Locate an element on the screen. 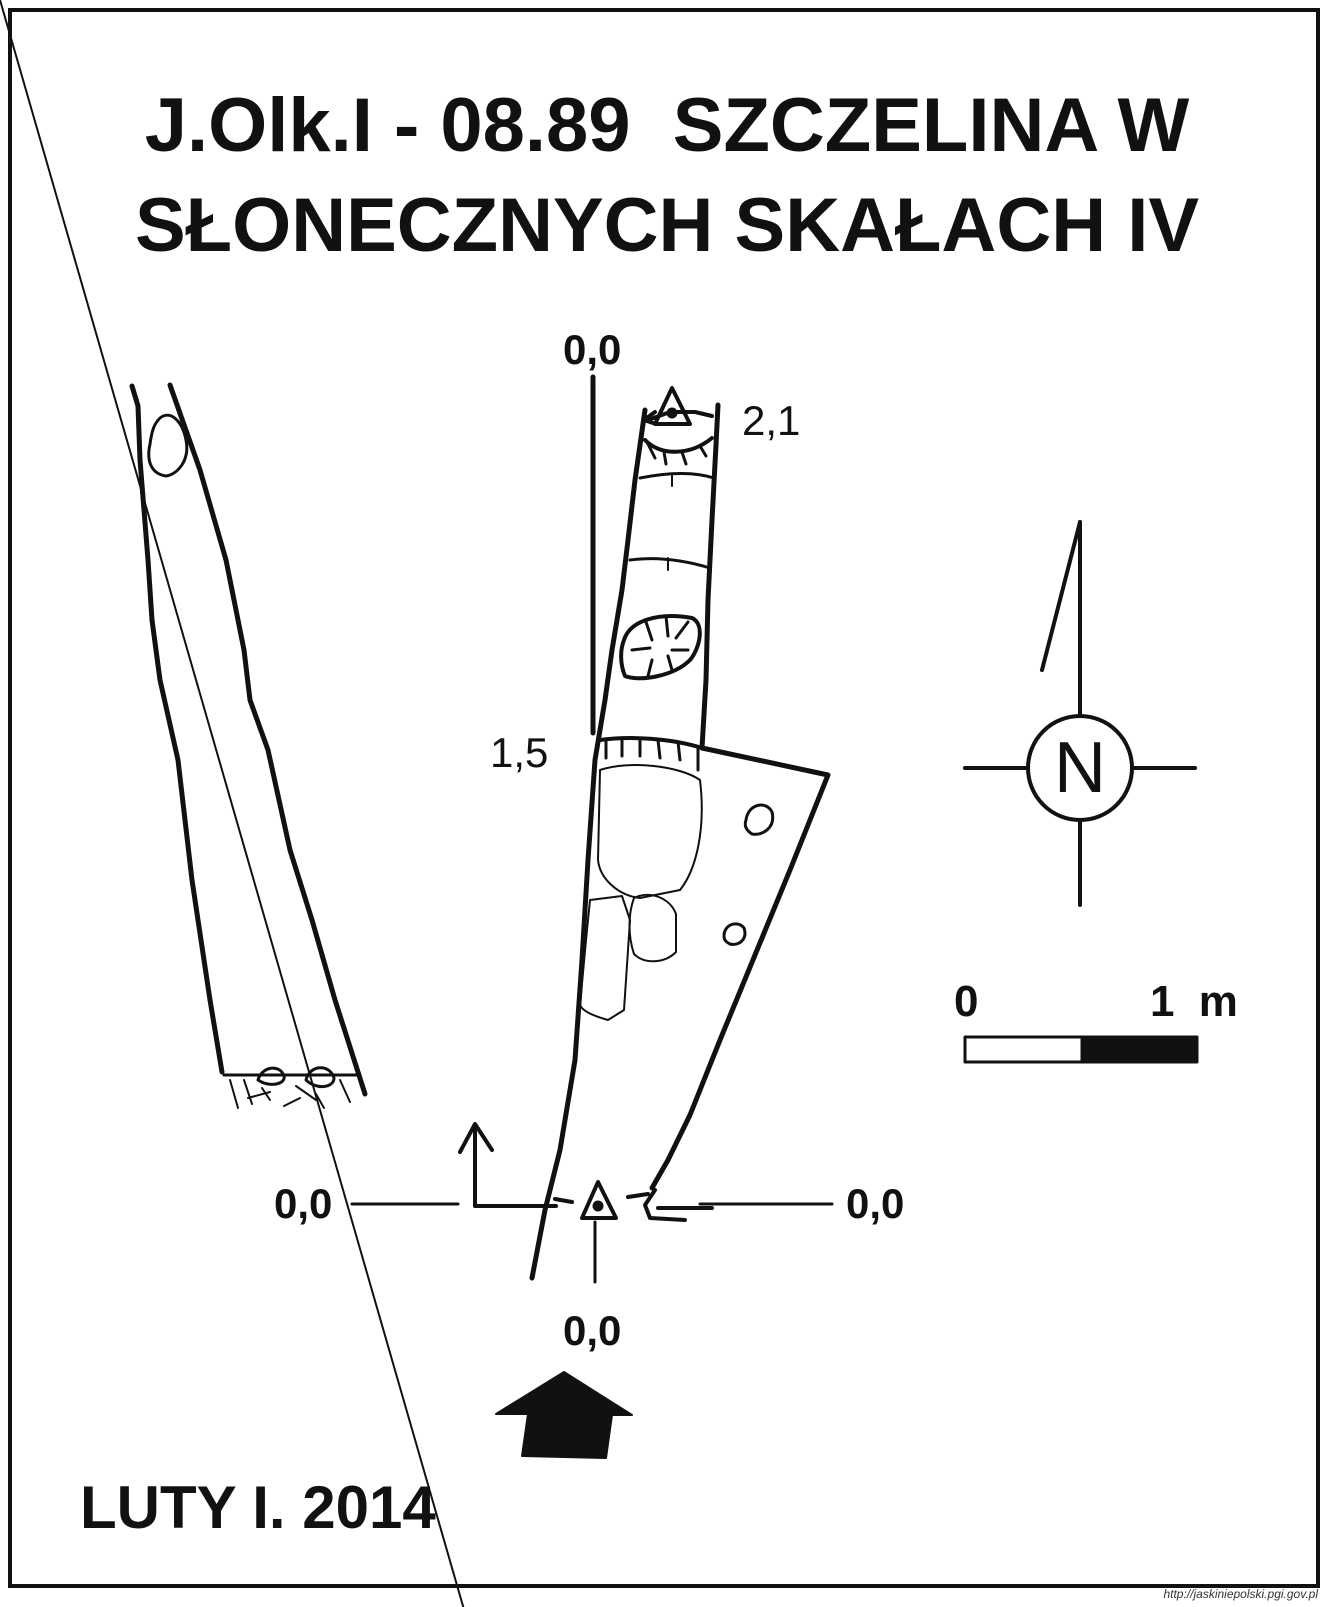 The image size is (1334, 1607). source-credit: http://jaskiniepolski.pgi.gov.pl is located at coordinates (1240, 1594).